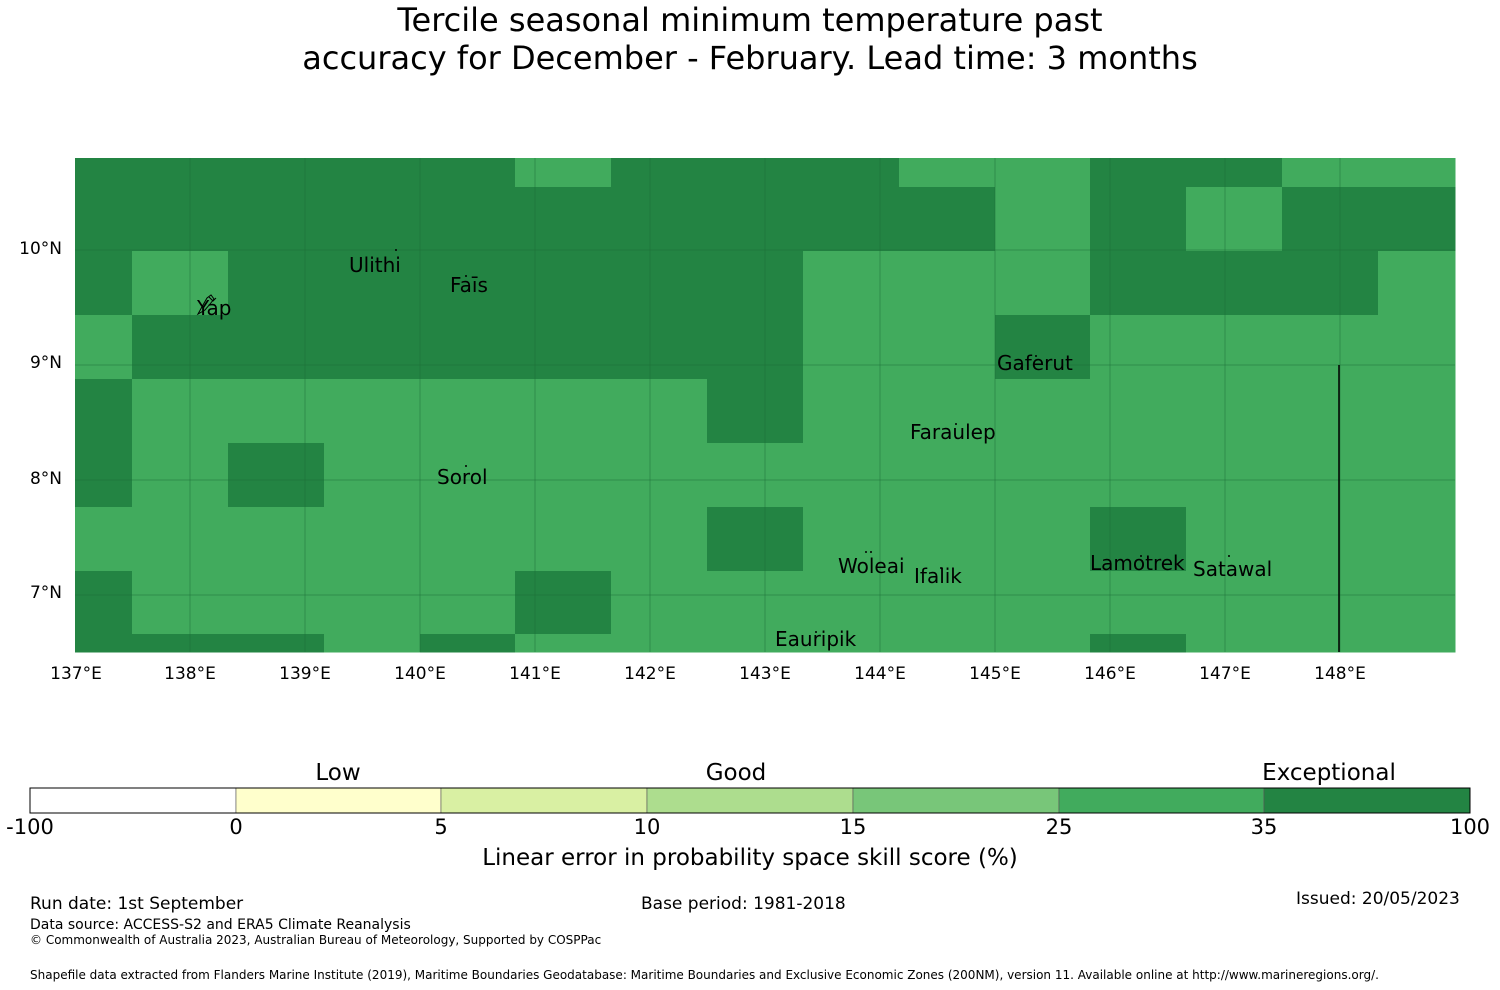 The height and width of the screenshot is (990, 1500). Describe the element at coordinates (535, 674) in the screenshot. I see `lon-label-141e: 141°E` at that location.